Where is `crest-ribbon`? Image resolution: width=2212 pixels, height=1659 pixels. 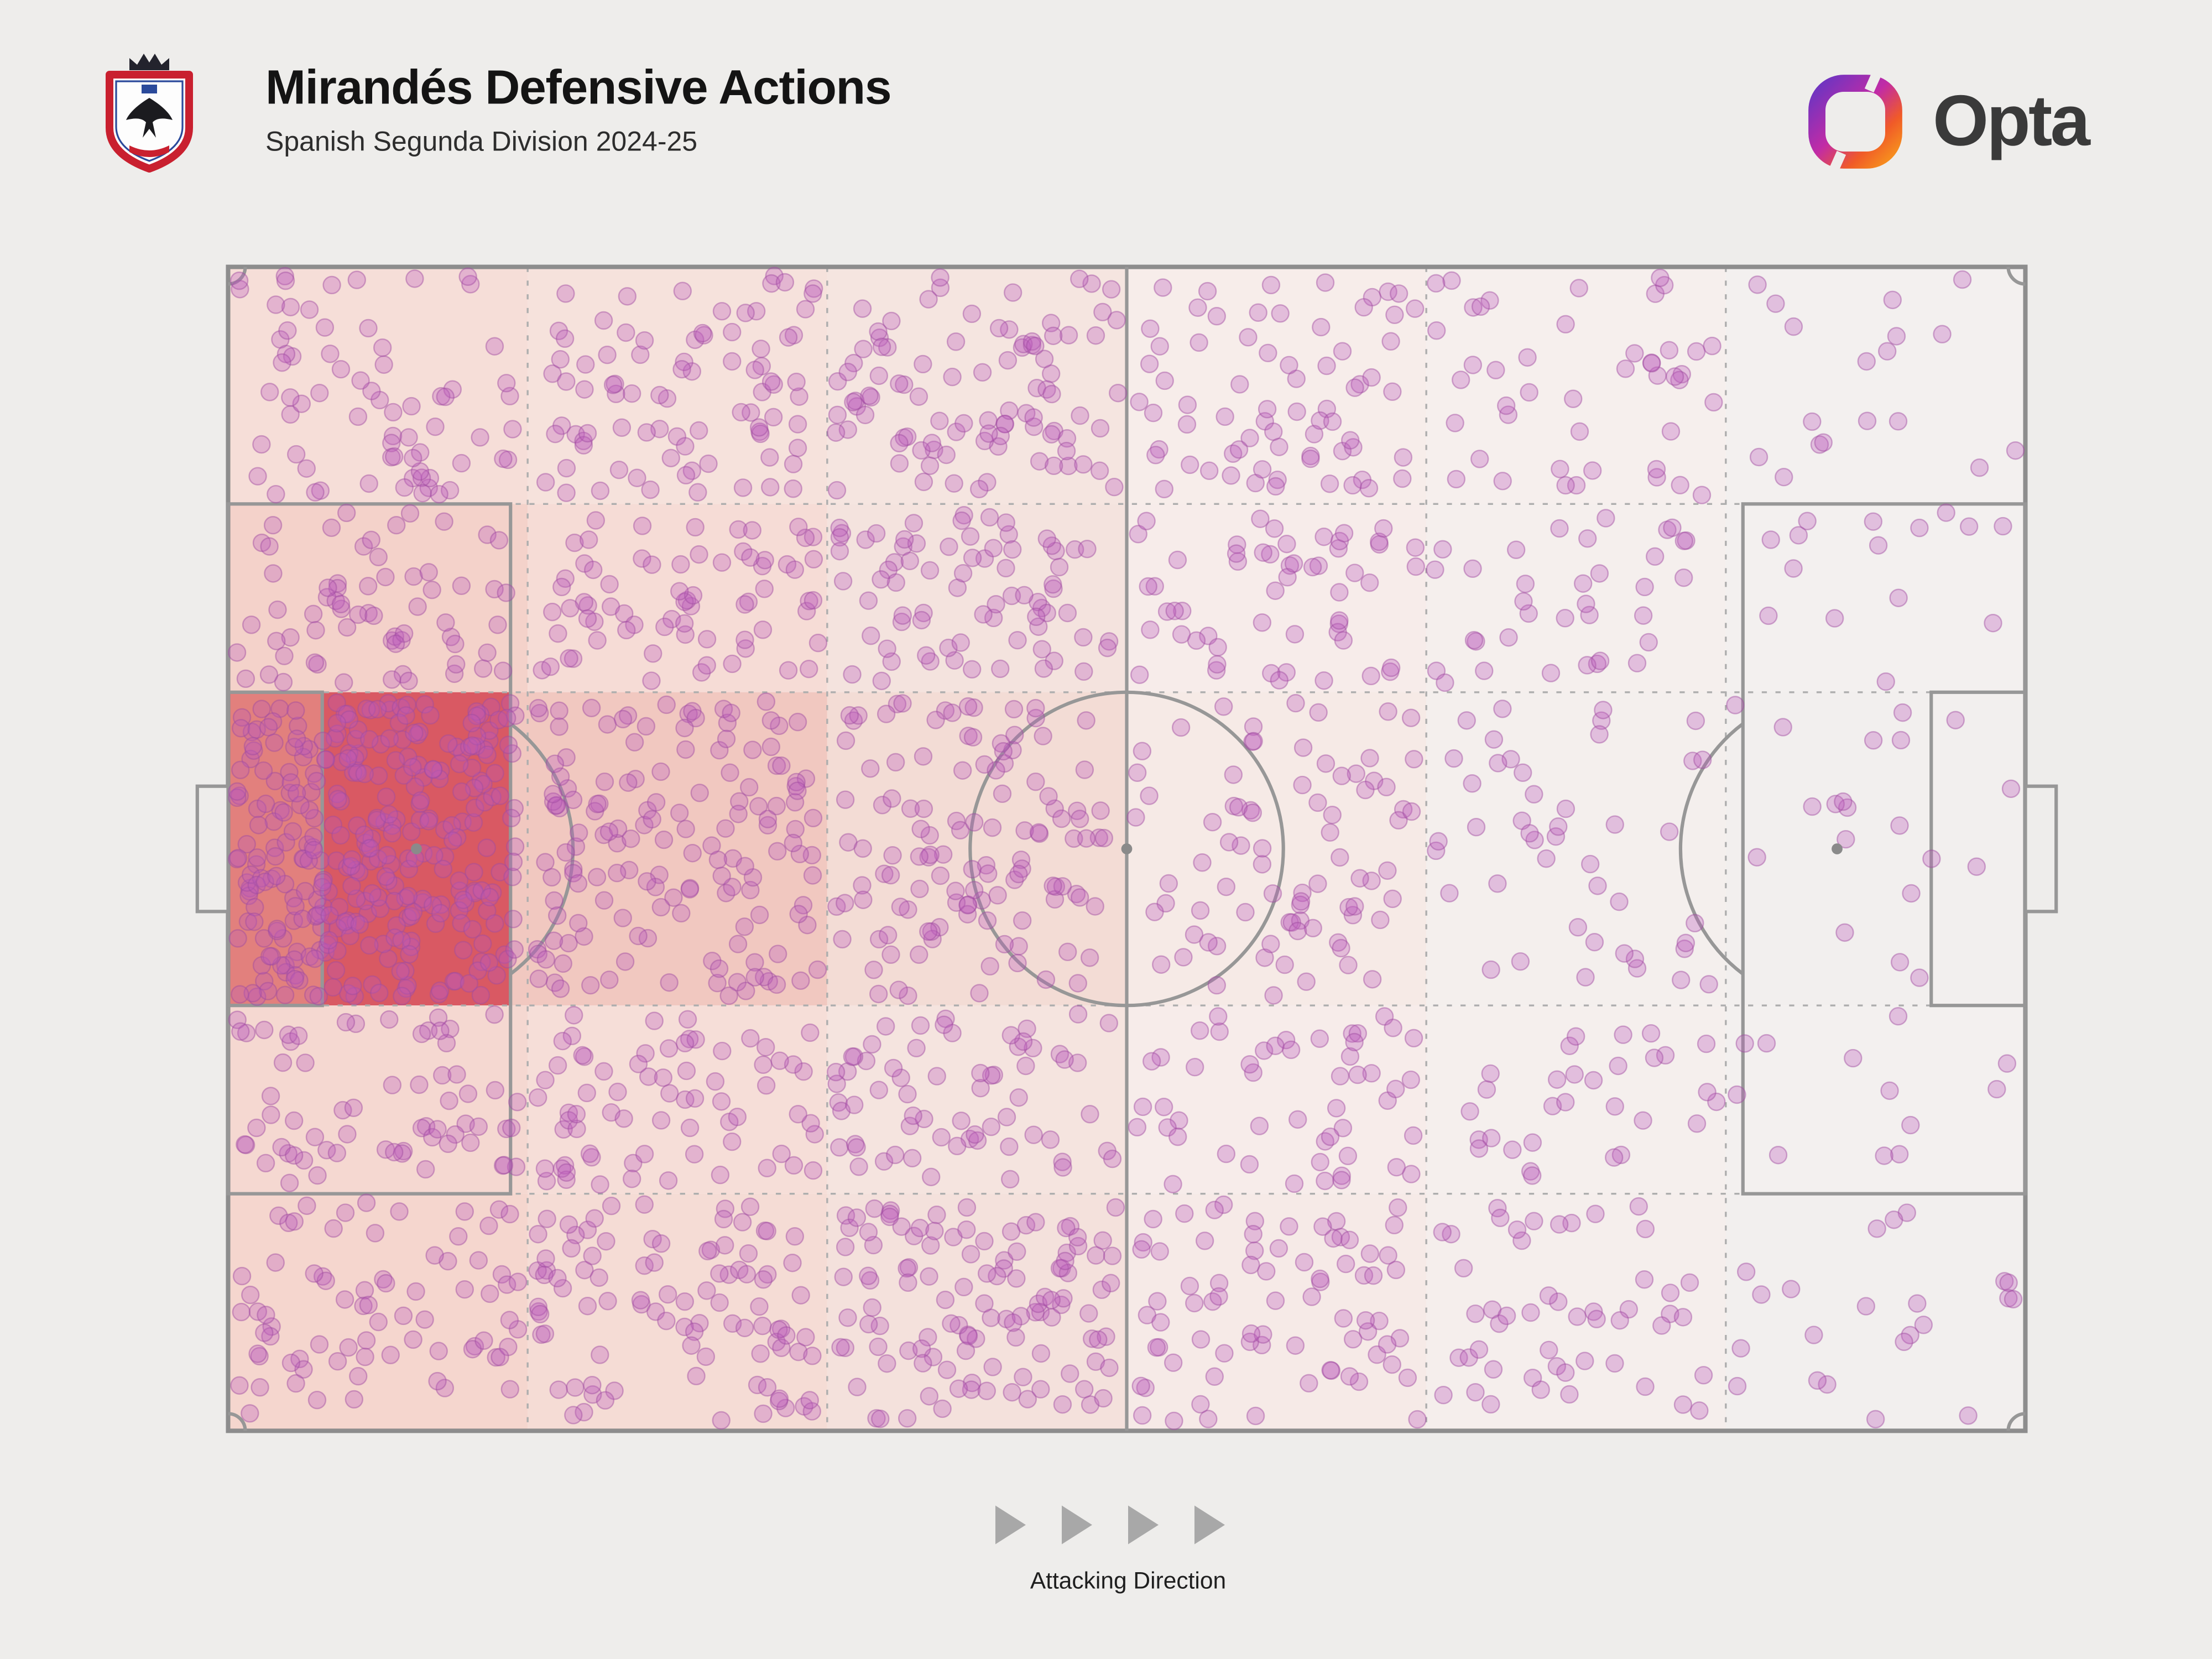 crest-ribbon is located at coordinates (149, 151).